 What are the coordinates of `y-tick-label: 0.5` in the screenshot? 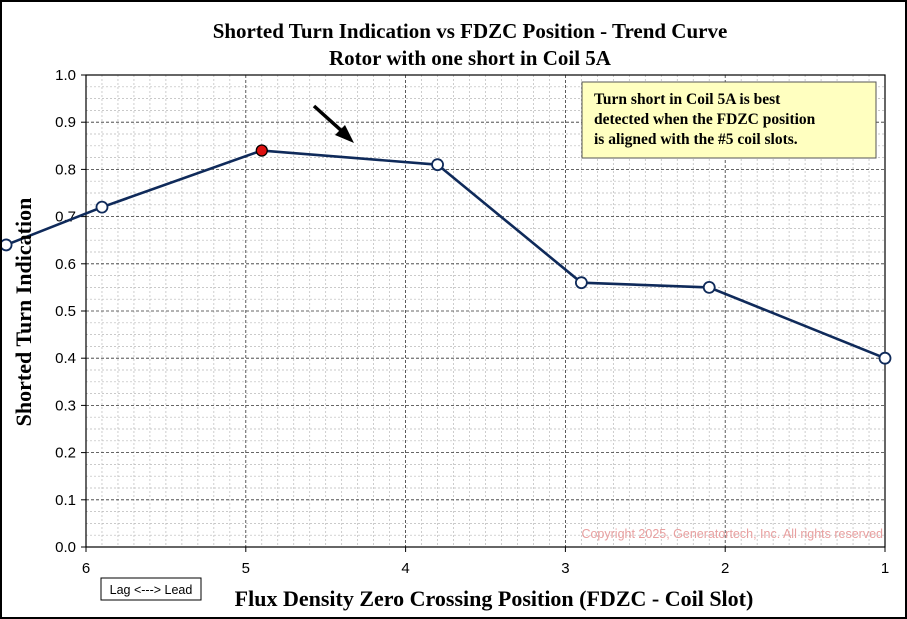 It's located at (65, 311).